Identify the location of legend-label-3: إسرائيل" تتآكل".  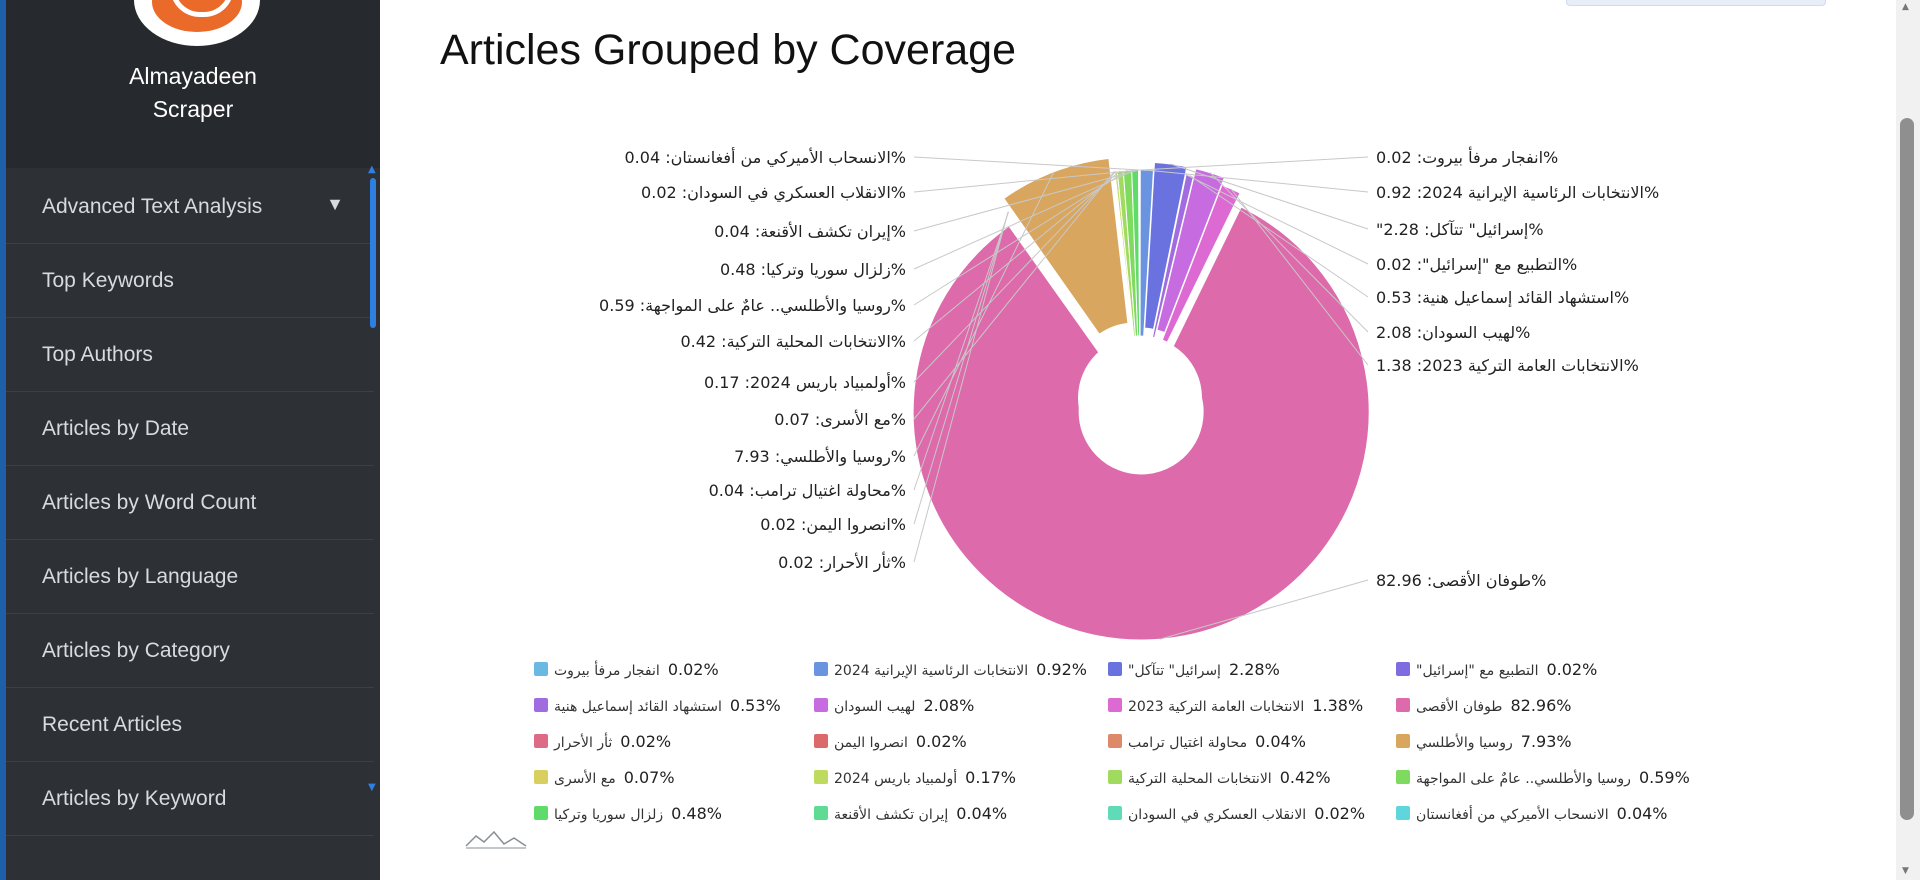
(1174, 670).